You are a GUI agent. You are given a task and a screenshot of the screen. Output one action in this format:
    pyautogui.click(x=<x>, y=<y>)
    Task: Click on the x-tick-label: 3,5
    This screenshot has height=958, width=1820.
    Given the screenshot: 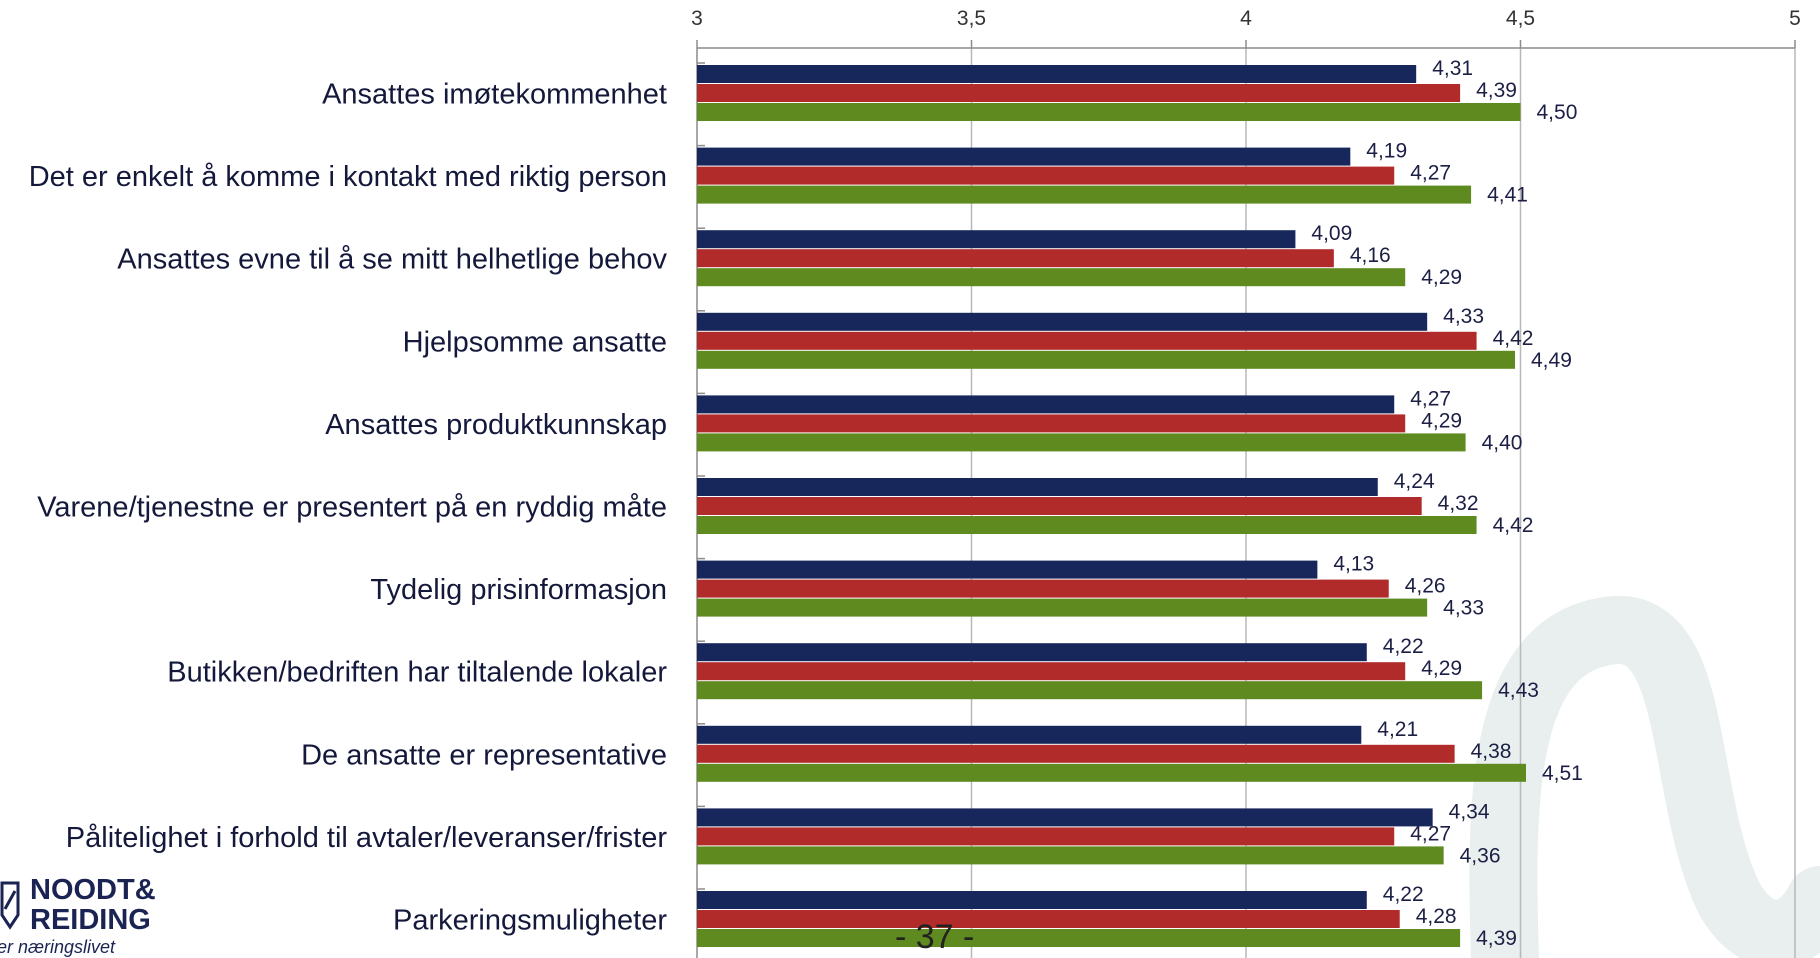 What is the action you would take?
    pyautogui.click(x=971, y=18)
    